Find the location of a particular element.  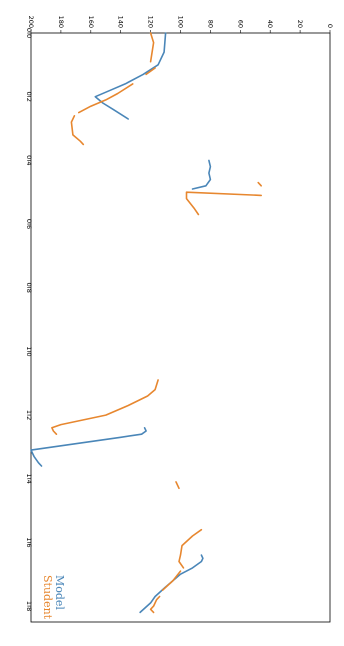

x-tick-label: 1.0 is located at coordinates (29, 351).